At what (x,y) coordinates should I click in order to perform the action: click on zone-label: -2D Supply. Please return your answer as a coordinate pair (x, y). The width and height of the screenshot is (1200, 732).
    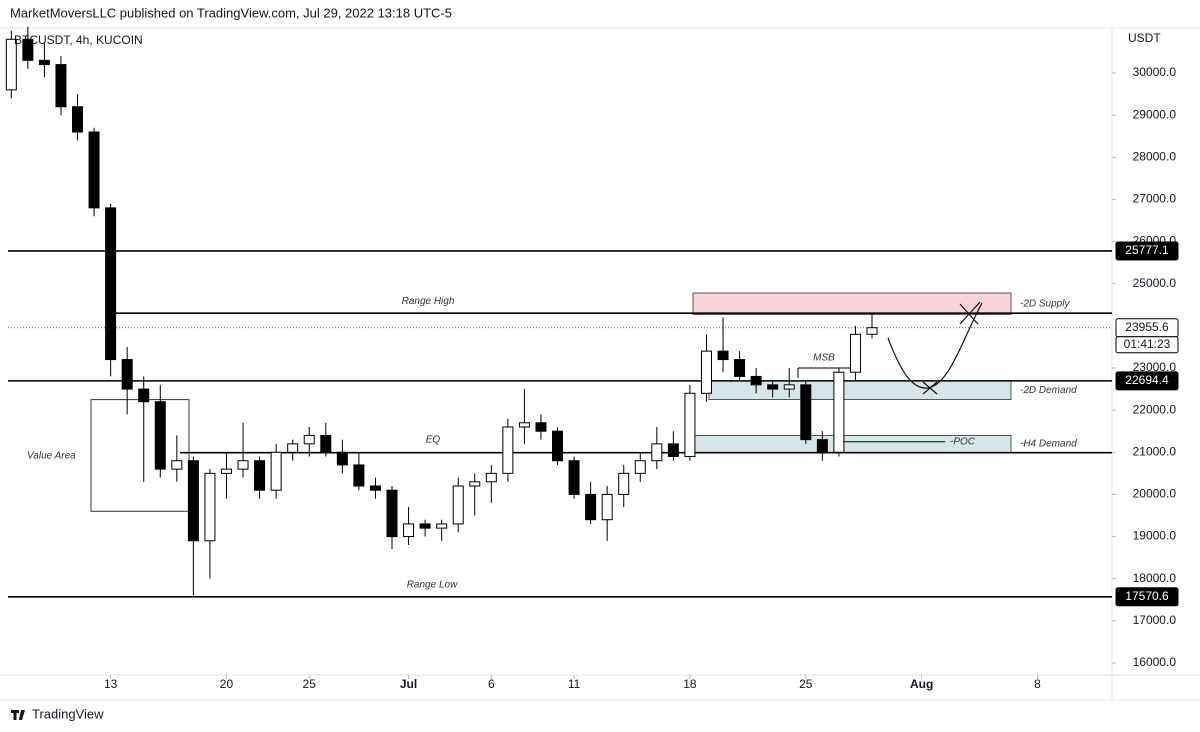
    Looking at the image, I should click on (1045, 303).